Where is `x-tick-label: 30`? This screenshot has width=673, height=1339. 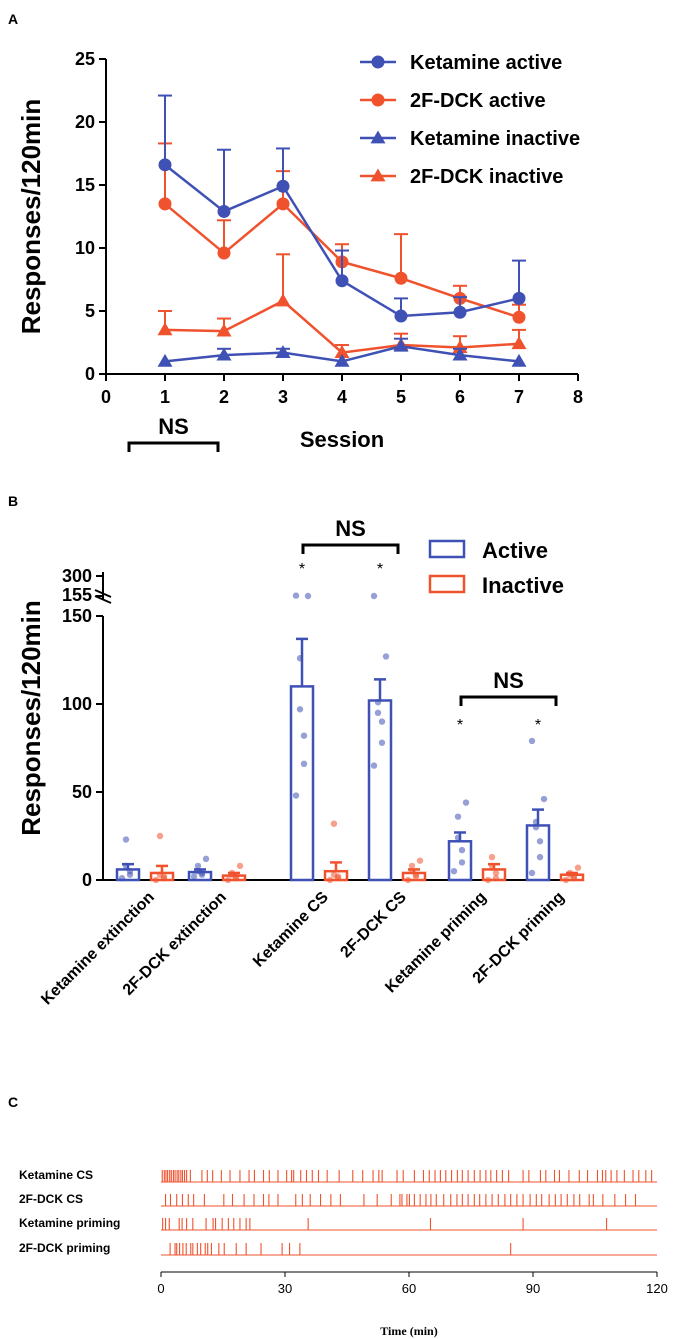 x-tick-label: 30 is located at coordinates (285, 1288).